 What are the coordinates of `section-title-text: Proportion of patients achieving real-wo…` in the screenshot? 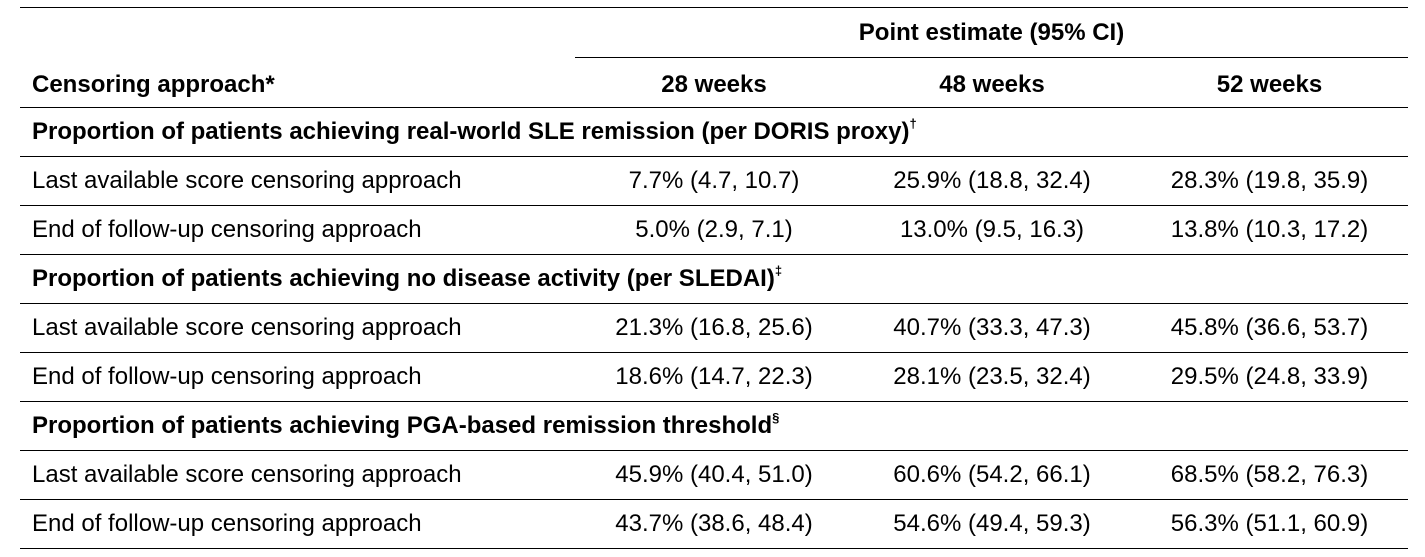 It's located at (471, 131).